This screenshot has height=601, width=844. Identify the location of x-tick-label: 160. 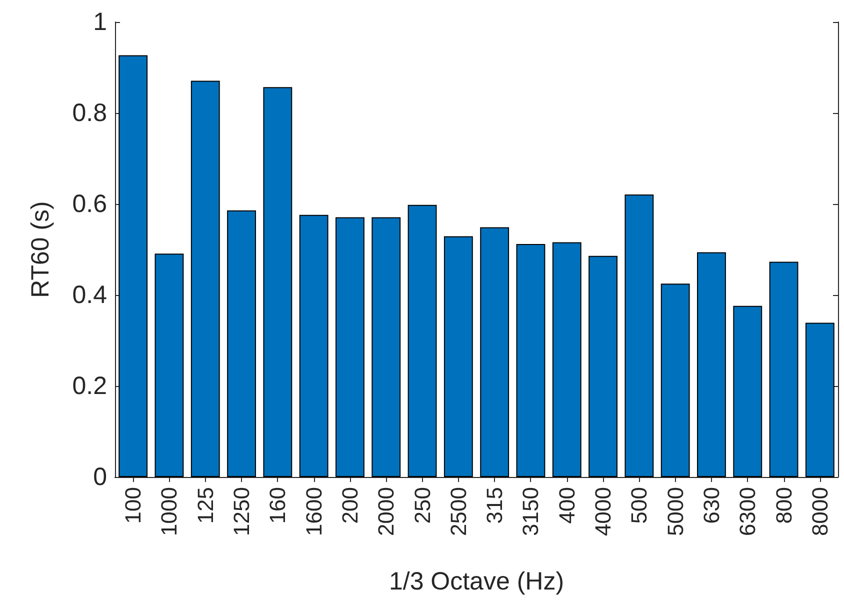
(277, 505).